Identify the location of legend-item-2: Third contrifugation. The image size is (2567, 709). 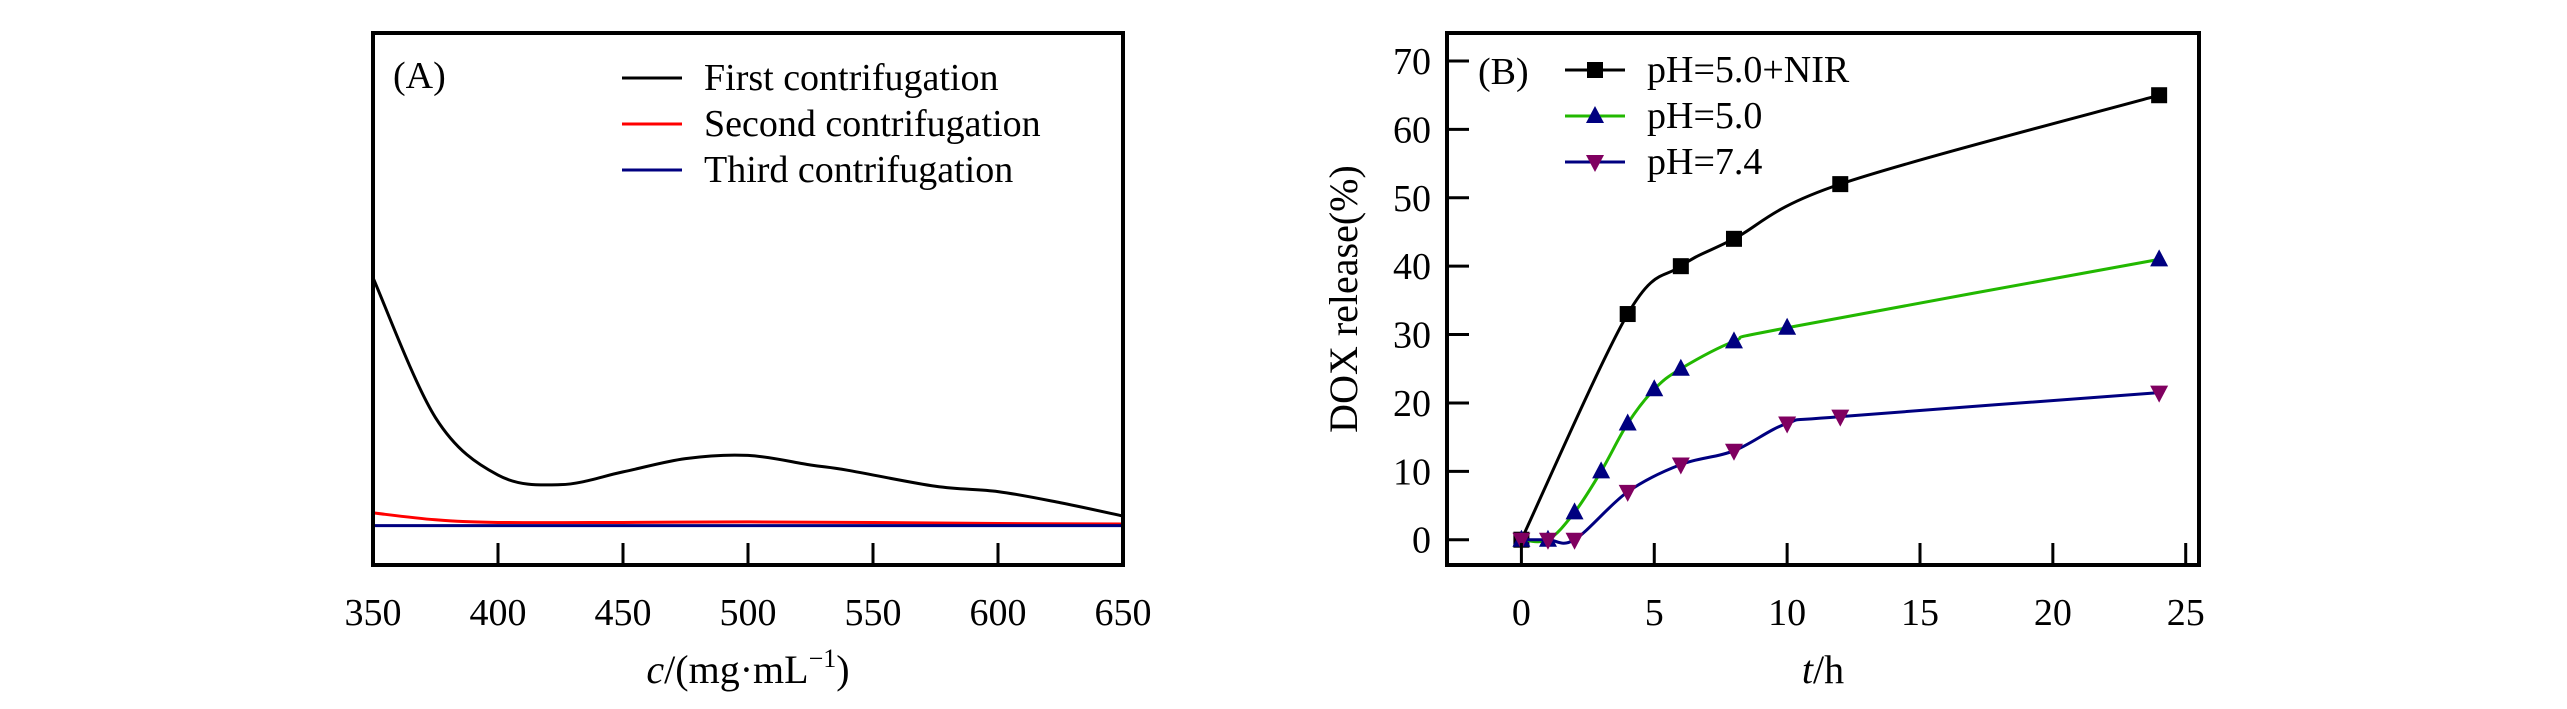
(817, 170).